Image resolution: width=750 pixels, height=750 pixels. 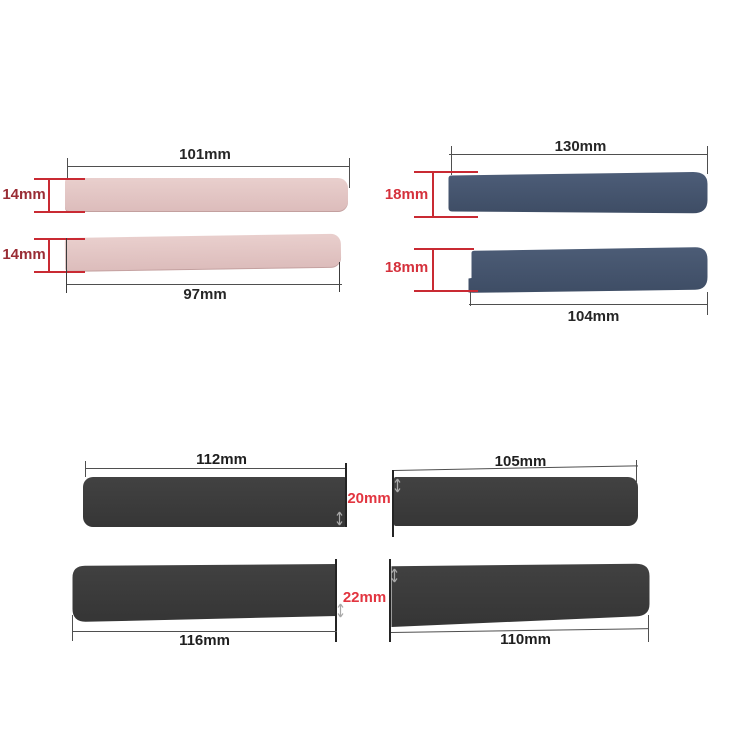 I want to click on navy-bottom-length-label: 104mm, so click(x=593, y=316).